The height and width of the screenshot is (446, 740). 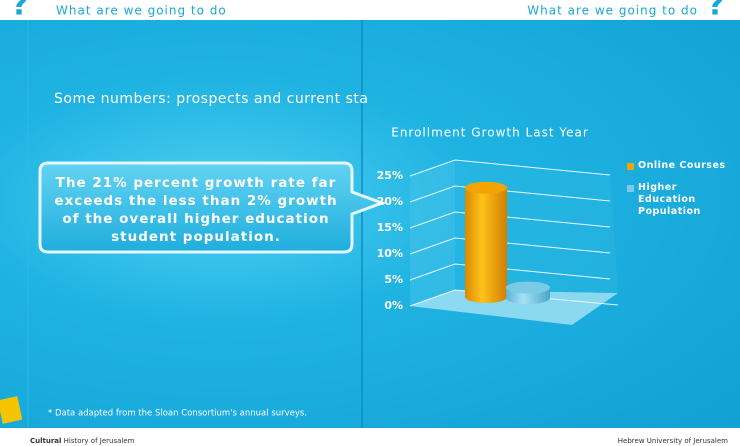 What do you see at coordinates (390, 227) in the screenshot?
I see `y-tick-label: 15%` at bounding box center [390, 227].